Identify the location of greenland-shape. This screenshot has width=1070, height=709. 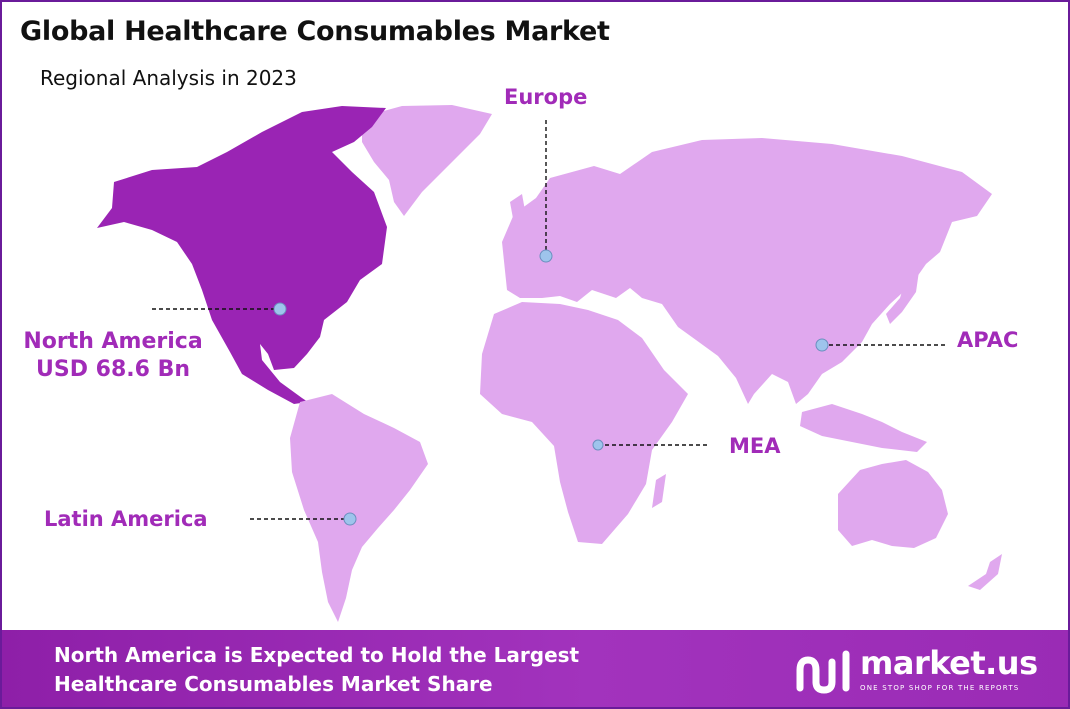
(427, 160).